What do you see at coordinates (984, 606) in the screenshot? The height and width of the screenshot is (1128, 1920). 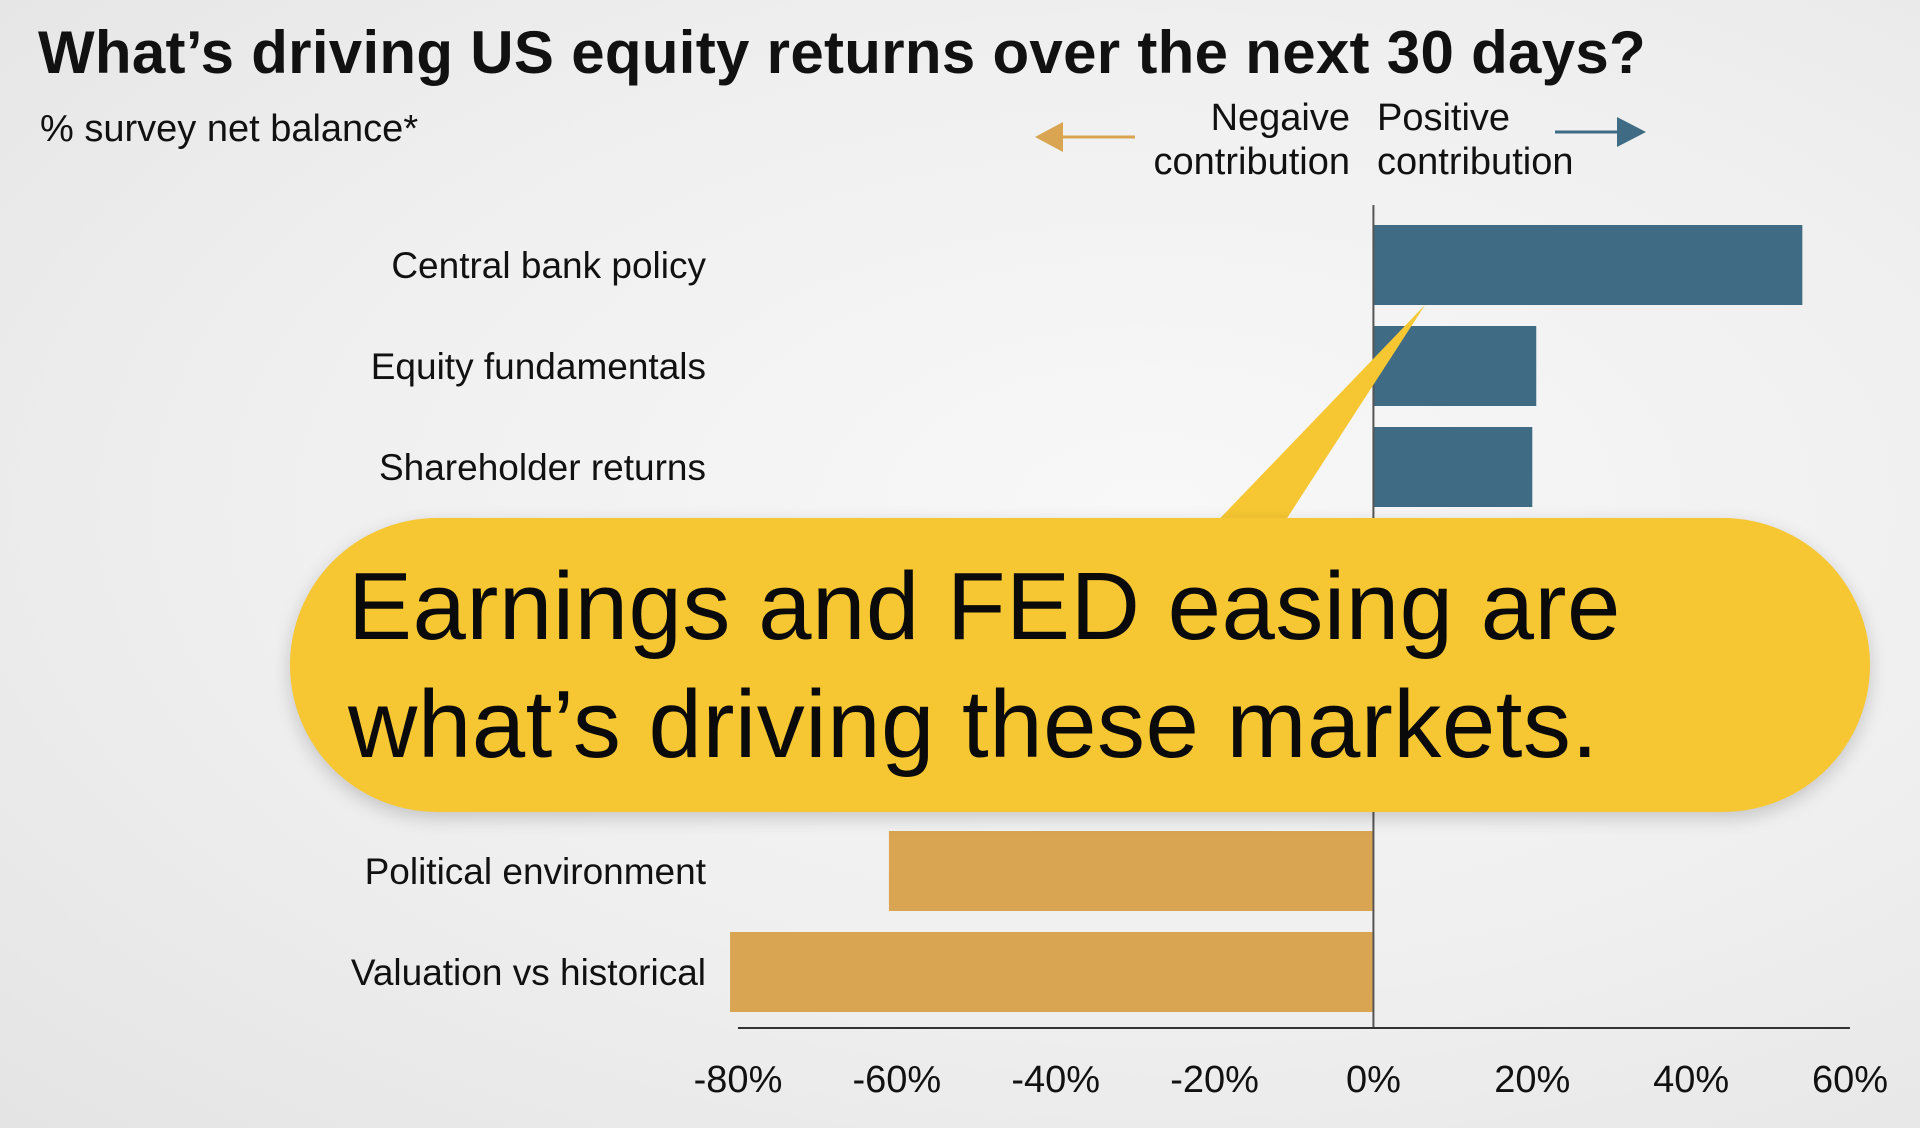 I see `callout-line-1: Earnings and FED easing are` at bounding box center [984, 606].